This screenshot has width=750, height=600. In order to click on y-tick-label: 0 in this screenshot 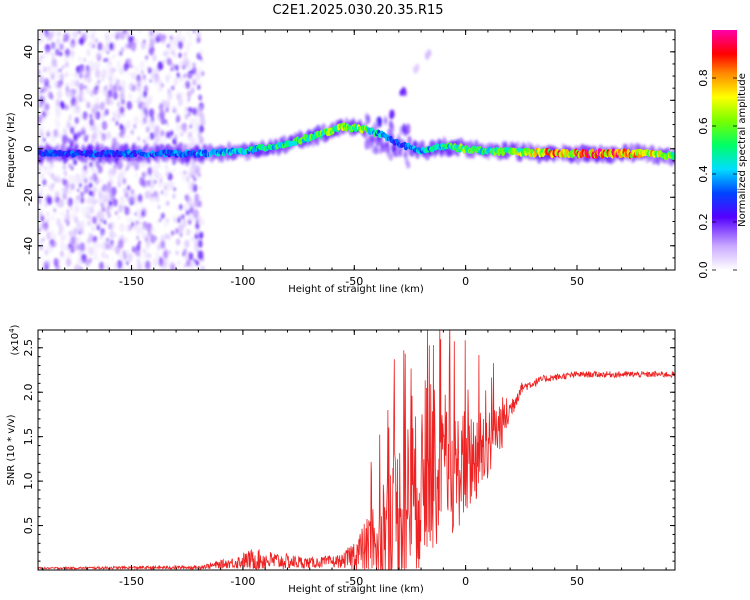, I will do `click(28, 148)`.